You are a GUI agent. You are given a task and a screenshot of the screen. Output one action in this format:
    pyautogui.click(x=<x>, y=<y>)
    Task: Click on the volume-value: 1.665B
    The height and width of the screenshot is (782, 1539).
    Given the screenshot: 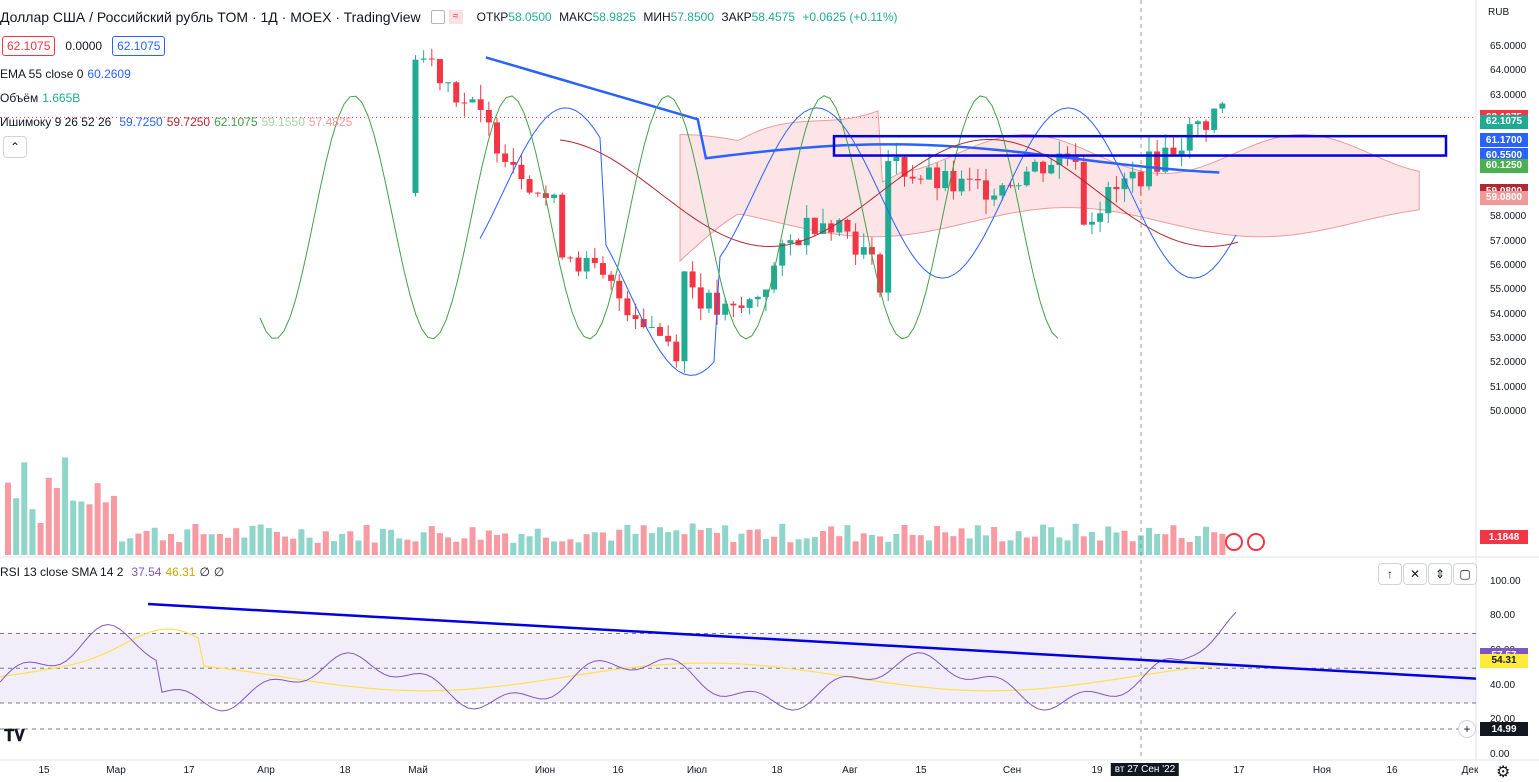 What is the action you would take?
    pyautogui.click(x=61, y=98)
    